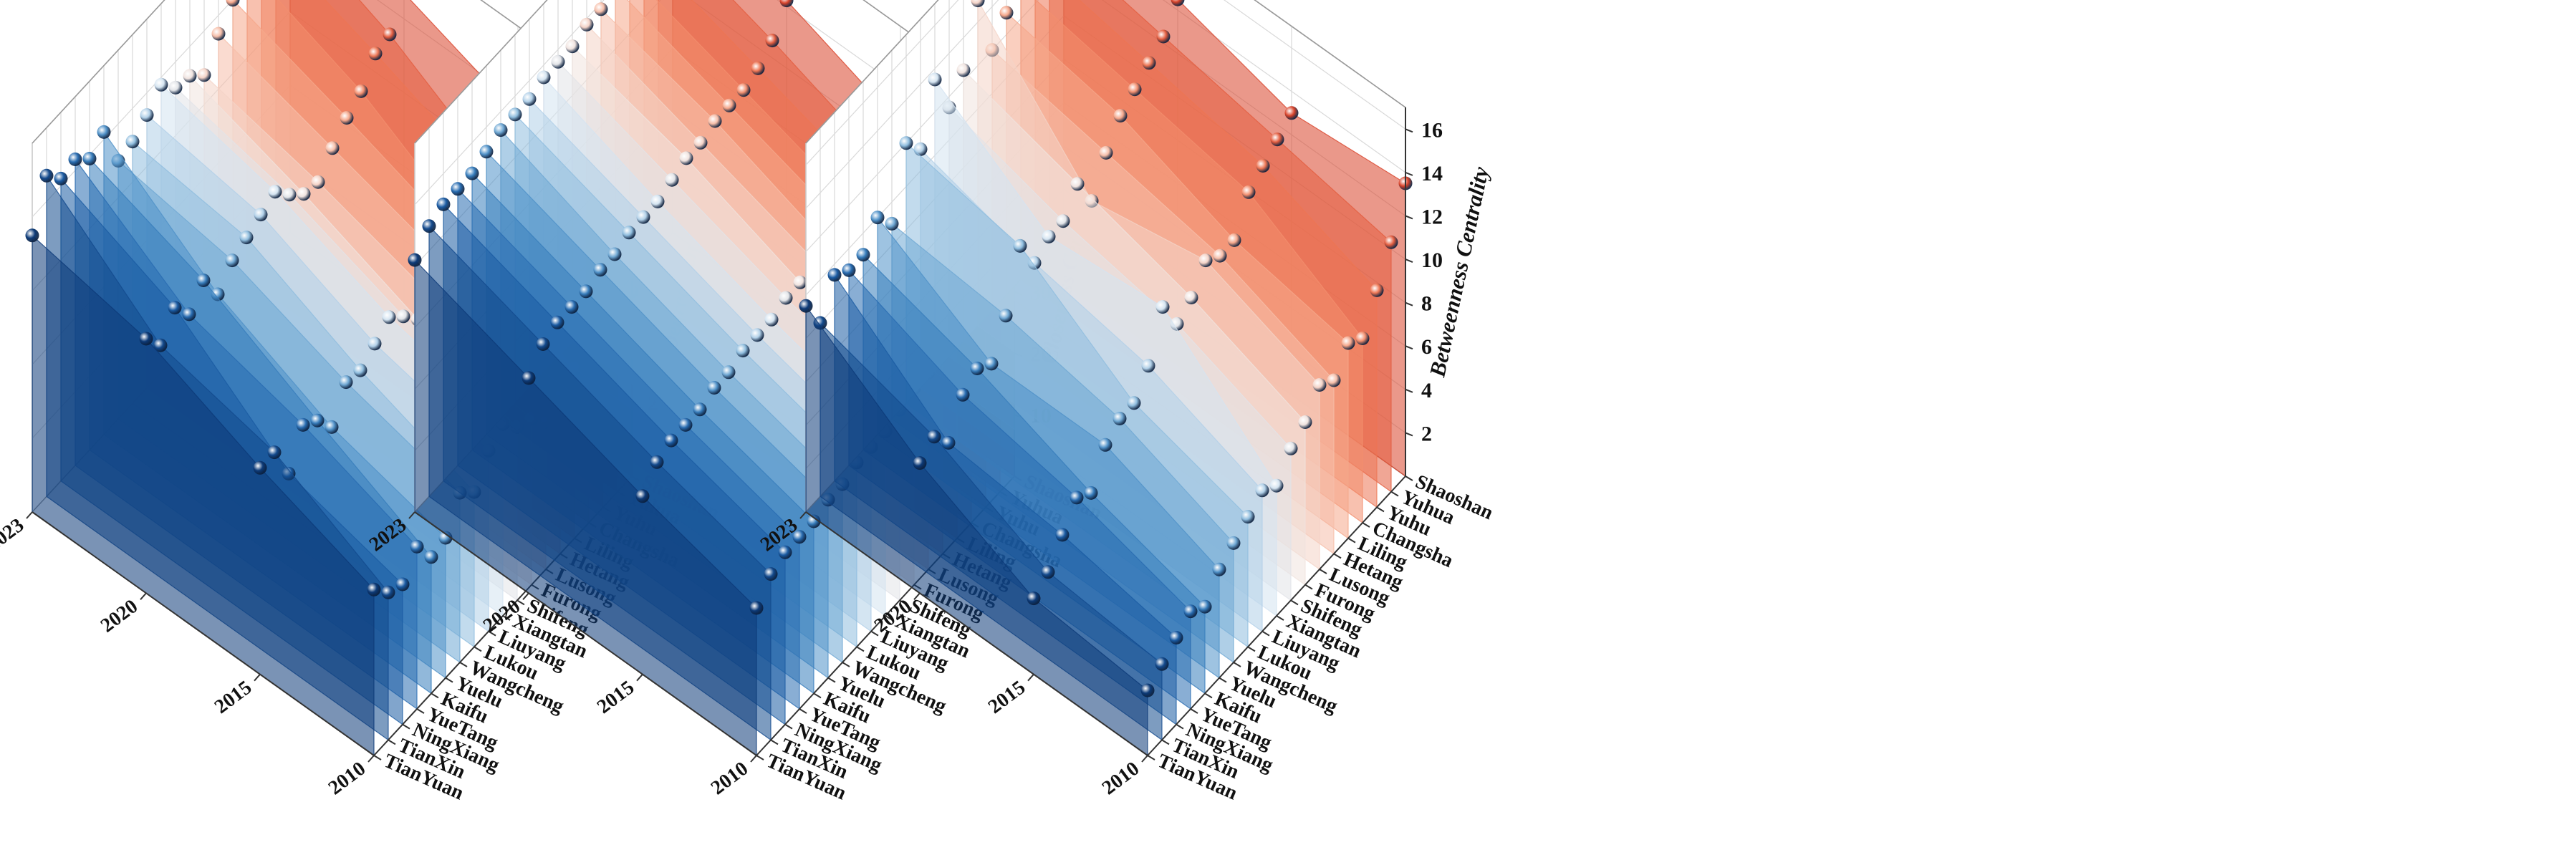 This screenshot has height=850, width=2576. Describe the element at coordinates (1291, 113) in the screenshot. I see `data-point-shaoshan-2015` at that location.